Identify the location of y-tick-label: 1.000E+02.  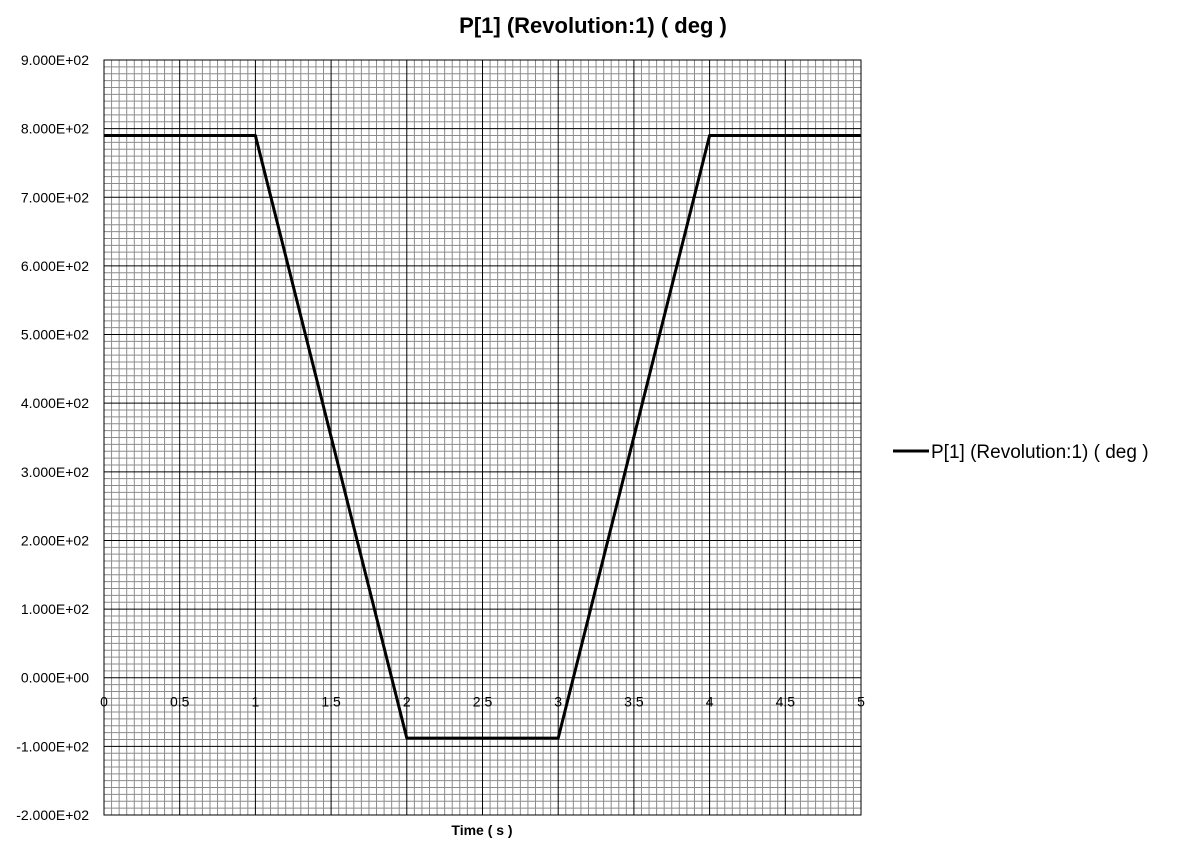
(55, 609).